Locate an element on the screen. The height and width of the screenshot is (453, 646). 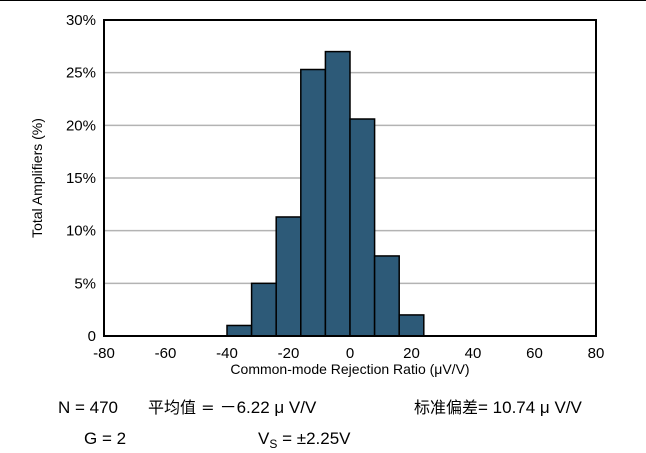
gain-annotation: G = 2 is located at coordinates (105, 438).